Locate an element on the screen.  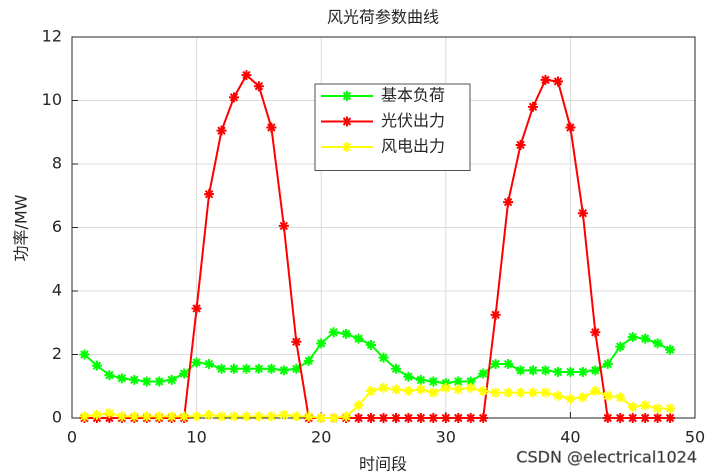
y-tick-label: 10 is located at coordinates (52, 99).